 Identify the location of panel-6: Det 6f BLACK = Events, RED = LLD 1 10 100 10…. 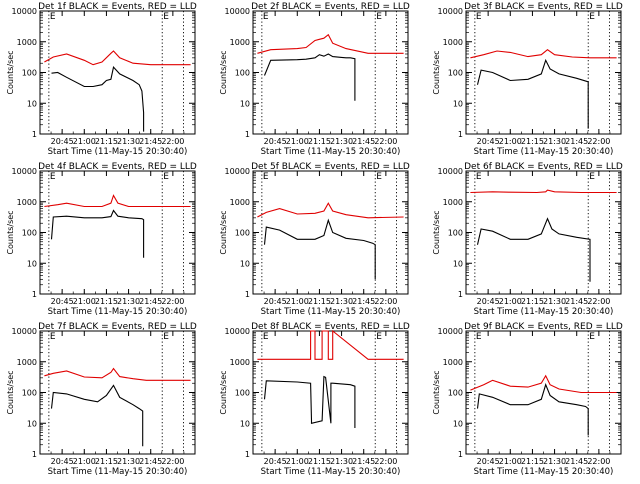
(527, 239).